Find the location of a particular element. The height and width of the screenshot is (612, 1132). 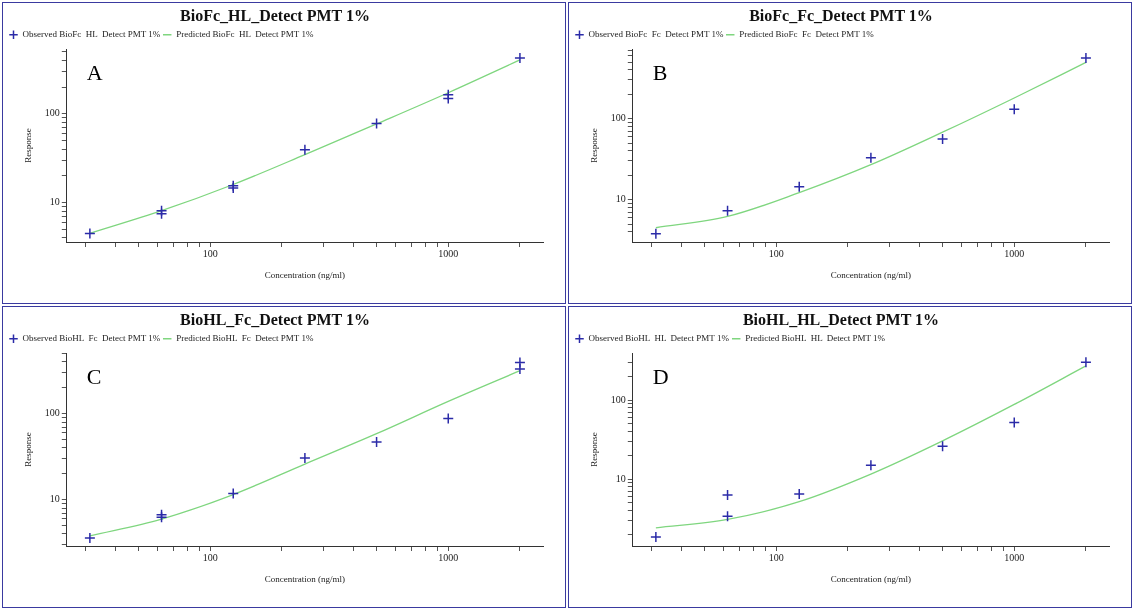

chart-title: BioFc_Fc_Detect PMT 1% is located at coordinates (841, 15).